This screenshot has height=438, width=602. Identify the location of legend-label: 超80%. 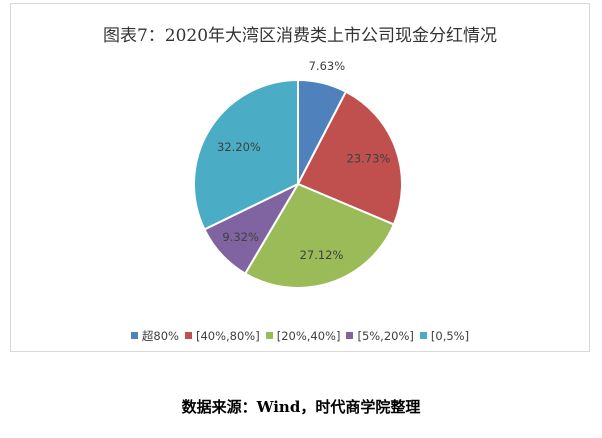
(160, 336).